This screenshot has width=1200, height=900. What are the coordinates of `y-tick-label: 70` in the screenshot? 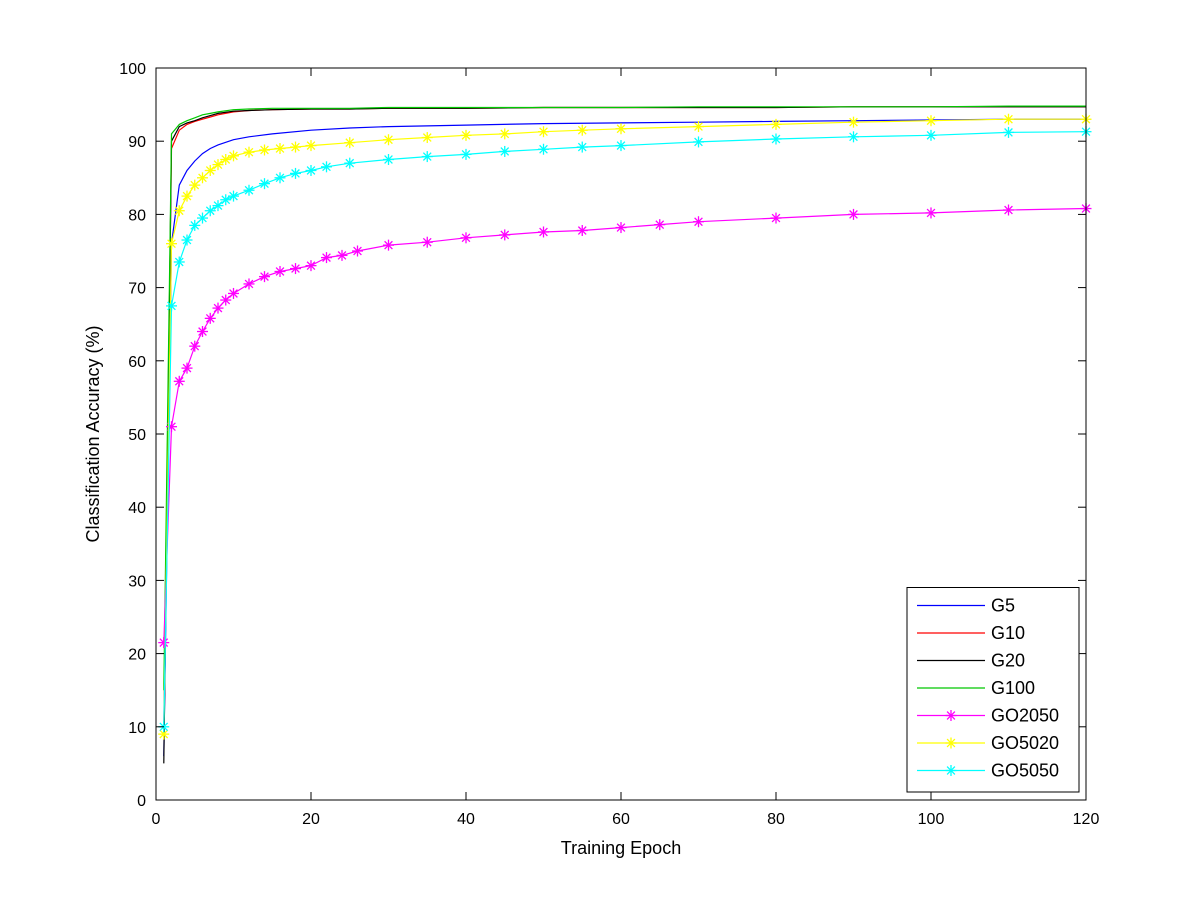 It's located at (137, 289).